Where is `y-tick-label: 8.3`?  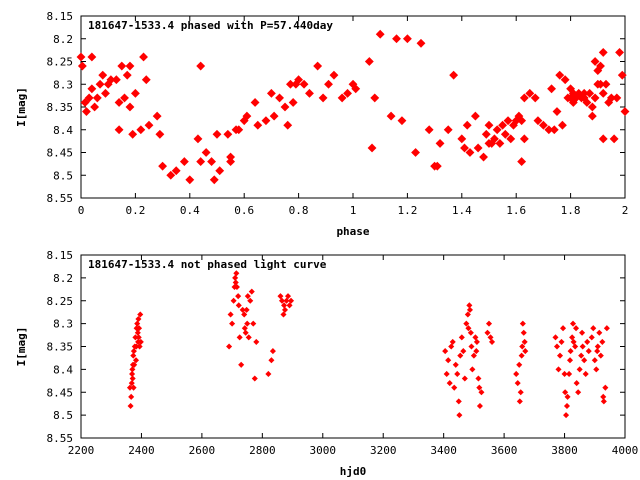 y-tick-label: 8.3 is located at coordinates (63, 324).